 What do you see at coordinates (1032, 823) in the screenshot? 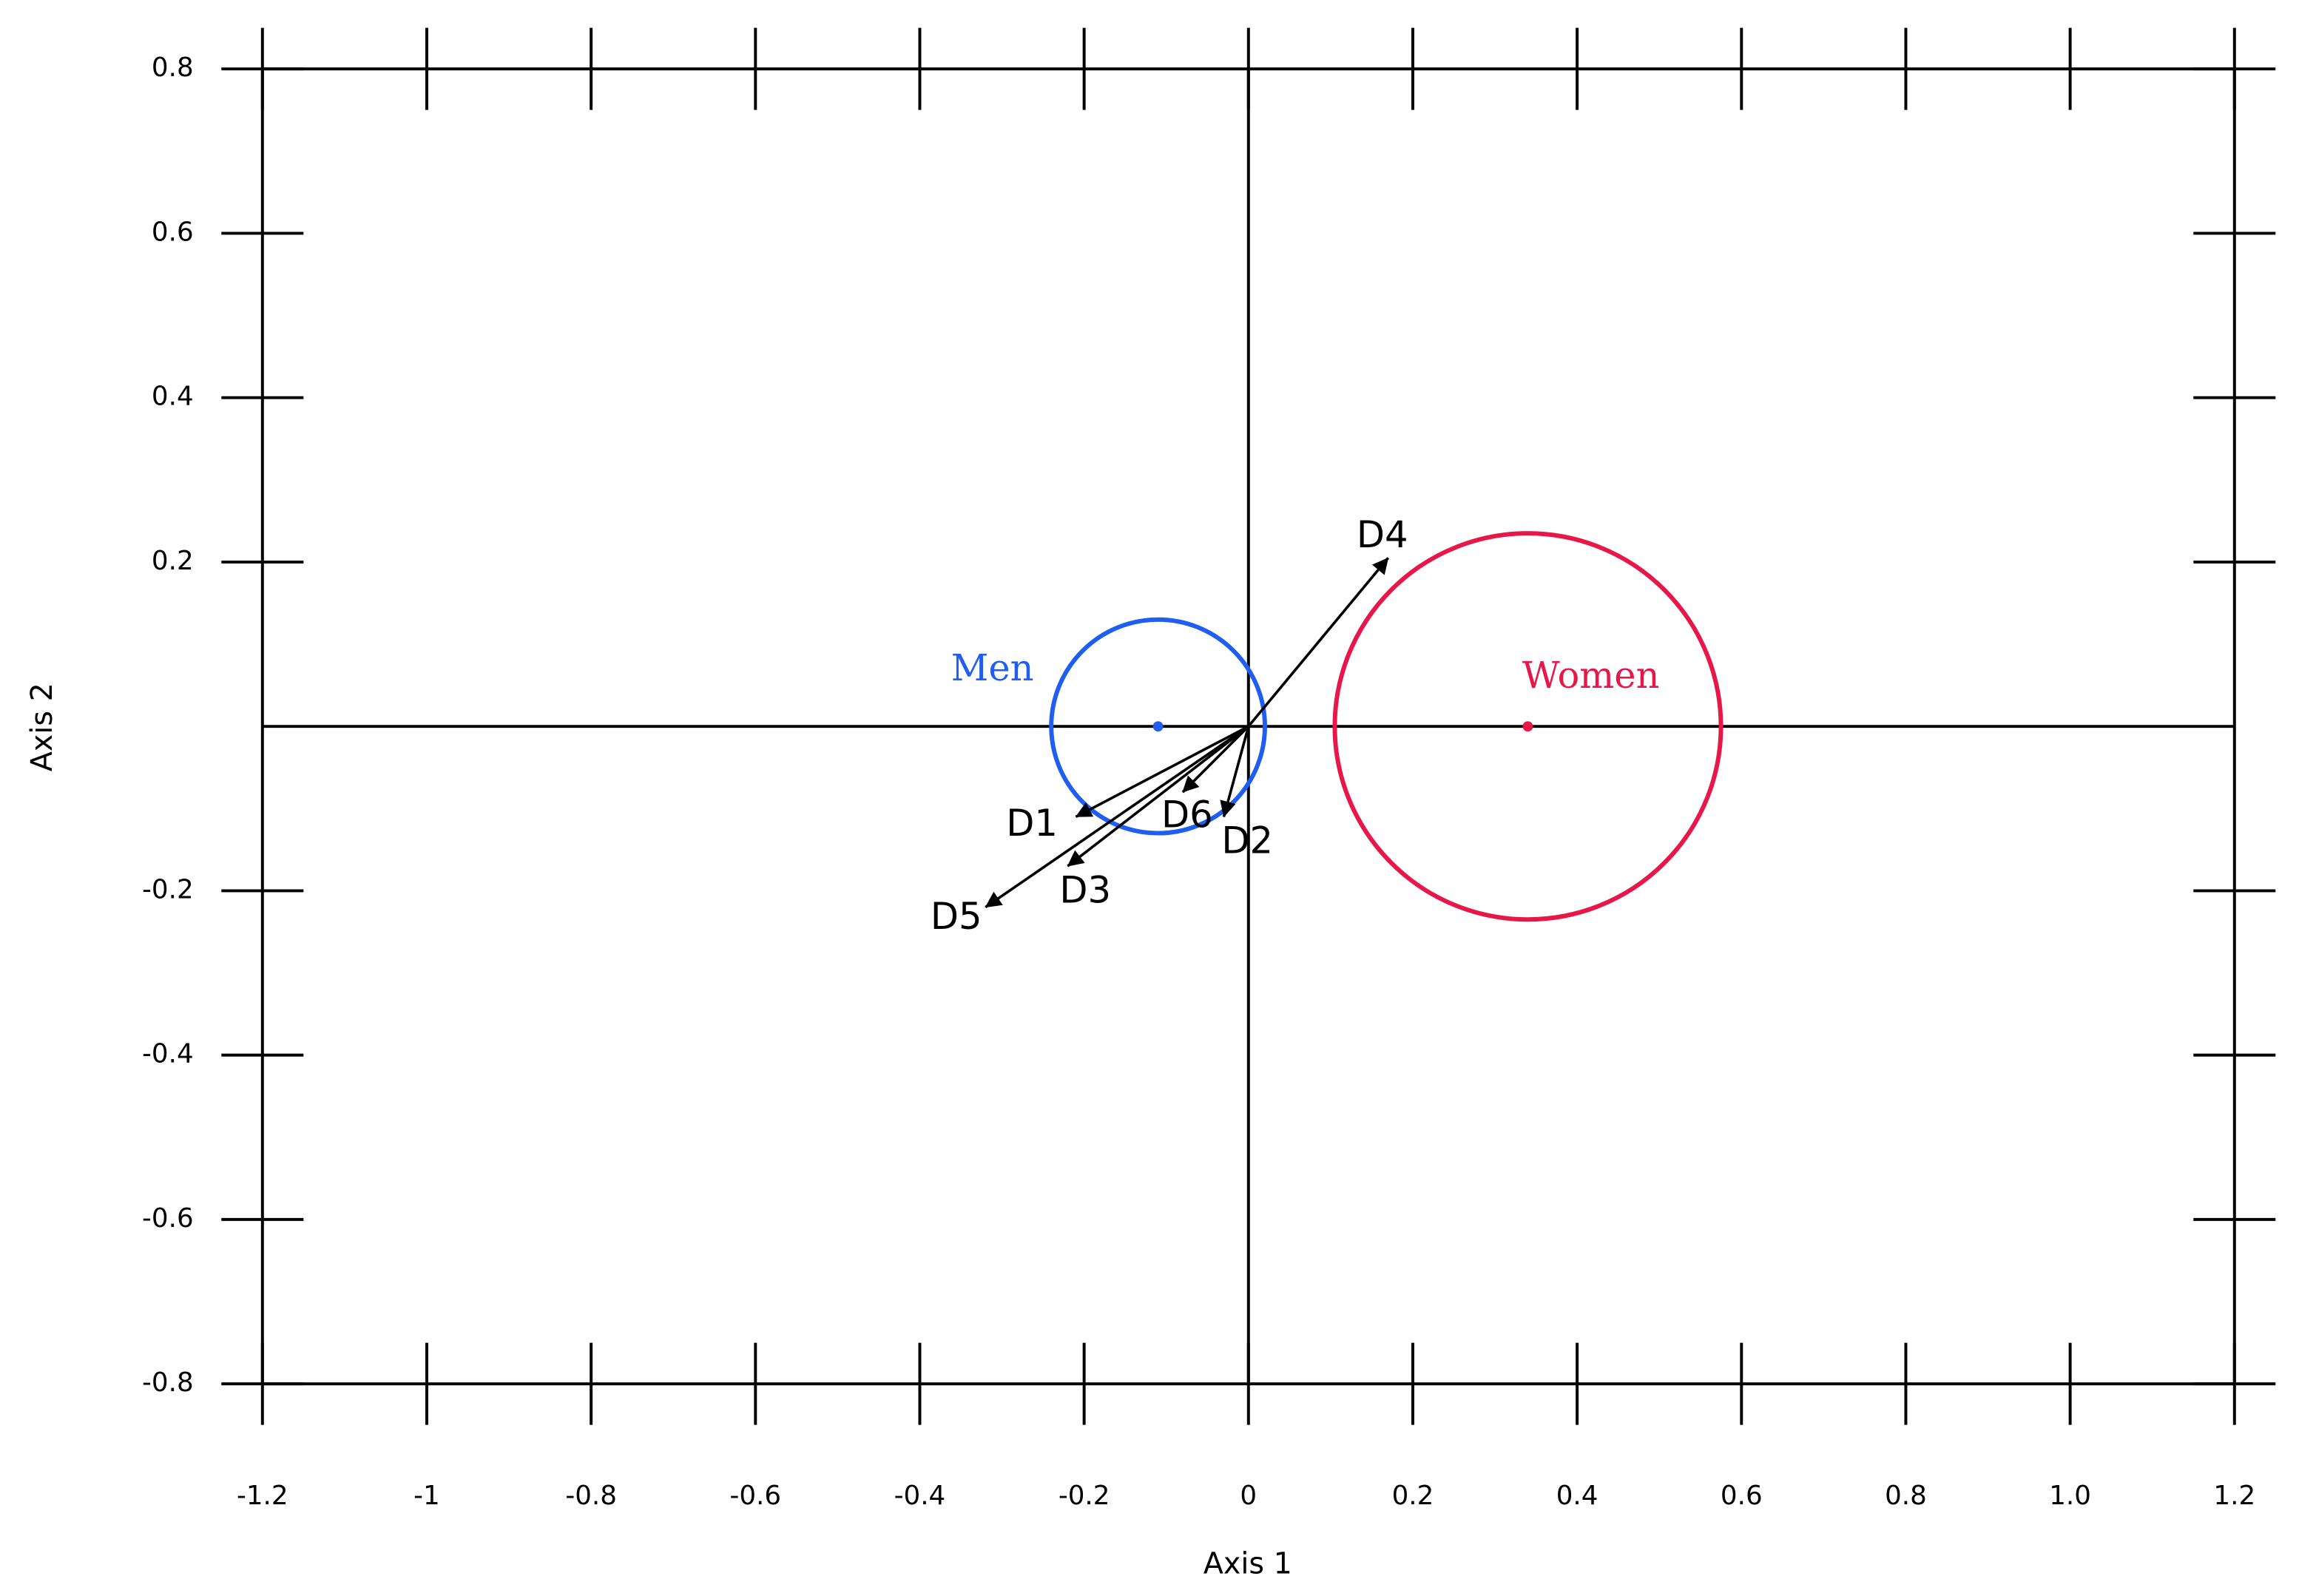
I see `arrow-label: D1` at bounding box center [1032, 823].